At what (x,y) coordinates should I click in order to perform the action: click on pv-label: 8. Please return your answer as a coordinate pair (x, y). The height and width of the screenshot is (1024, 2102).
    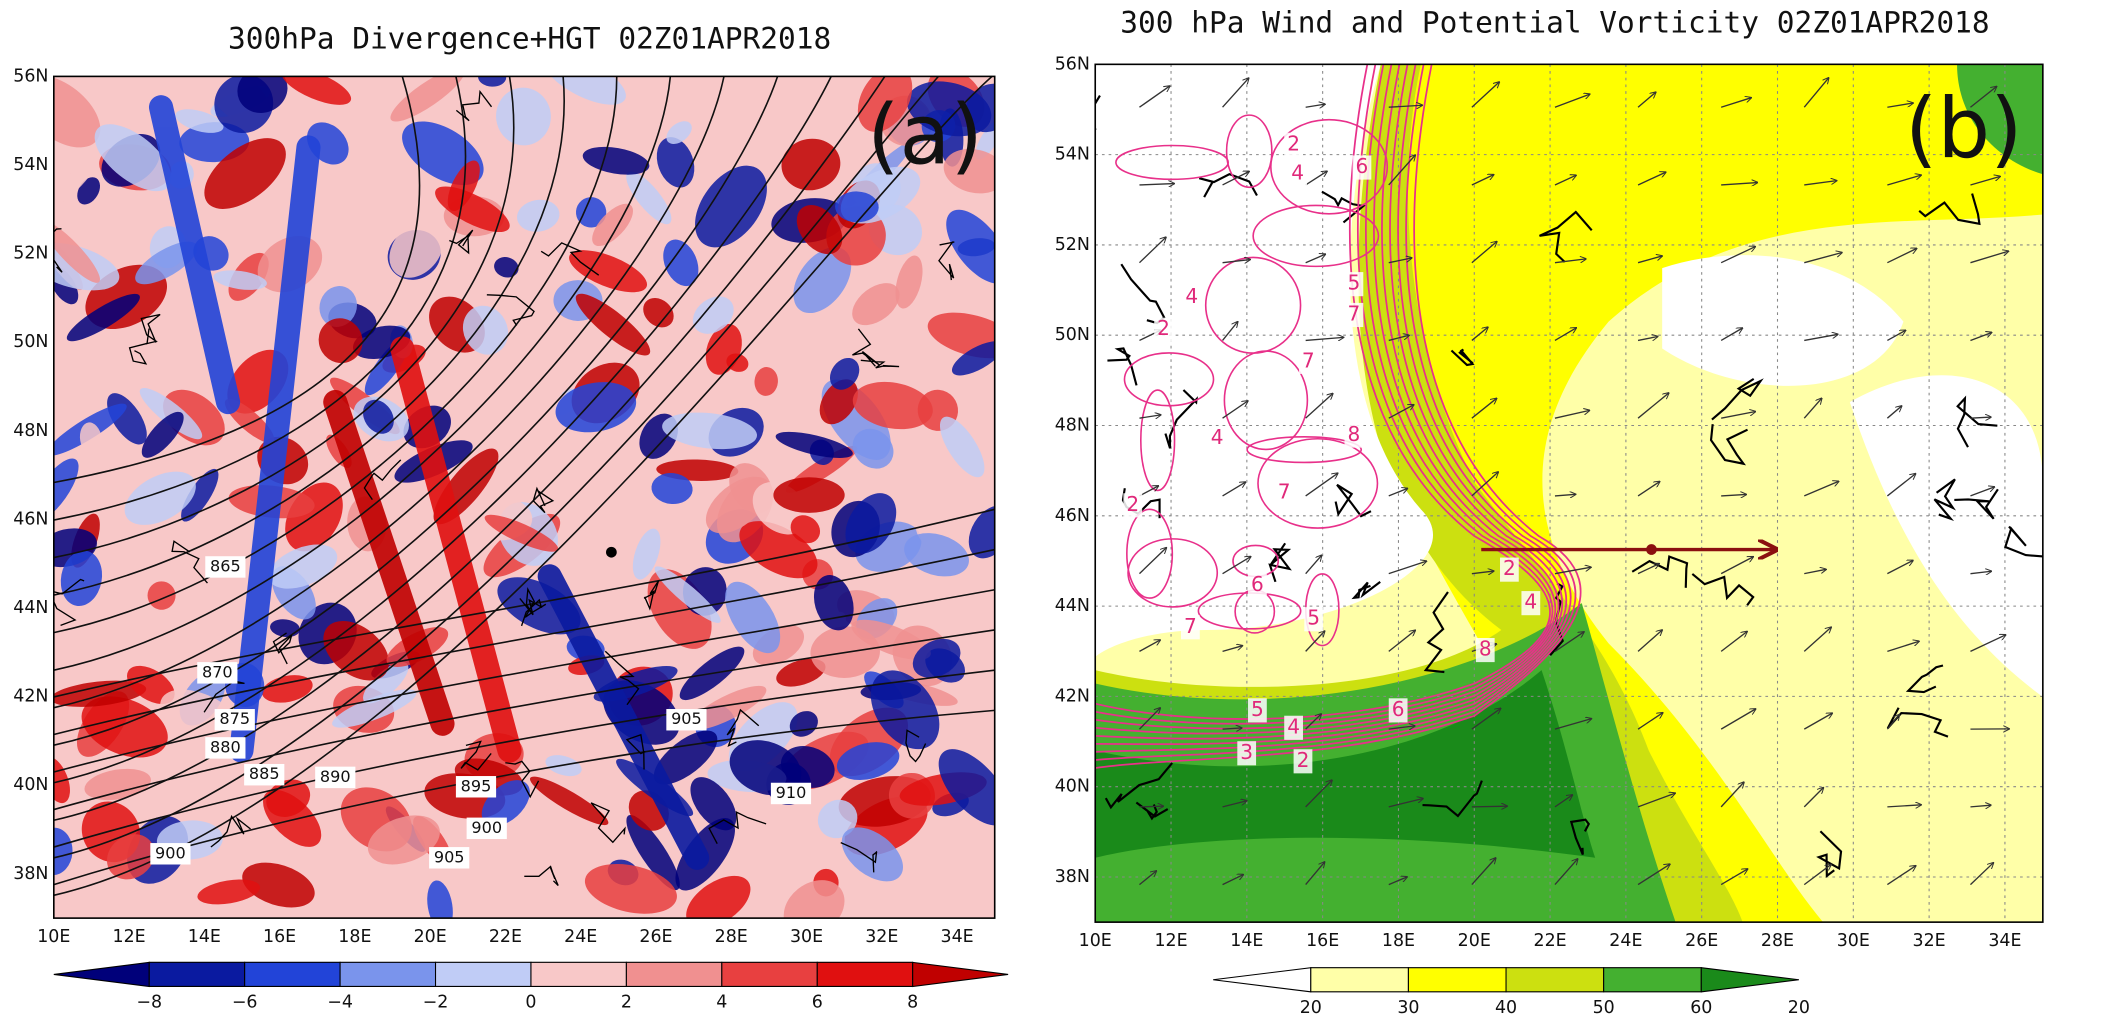
    Looking at the image, I should click on (1485, 649).